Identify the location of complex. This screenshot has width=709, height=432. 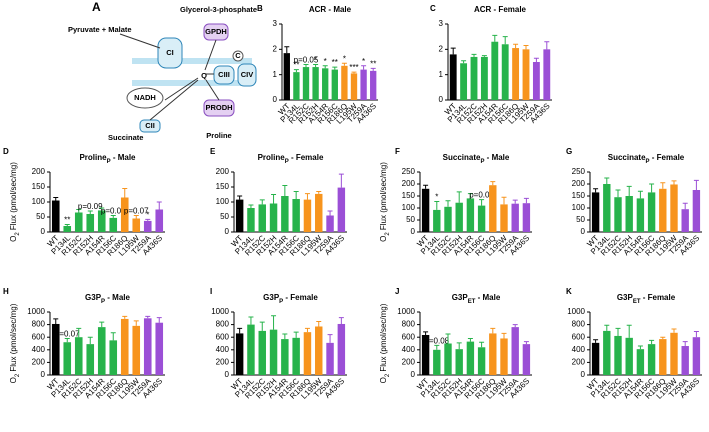
(224, 75).